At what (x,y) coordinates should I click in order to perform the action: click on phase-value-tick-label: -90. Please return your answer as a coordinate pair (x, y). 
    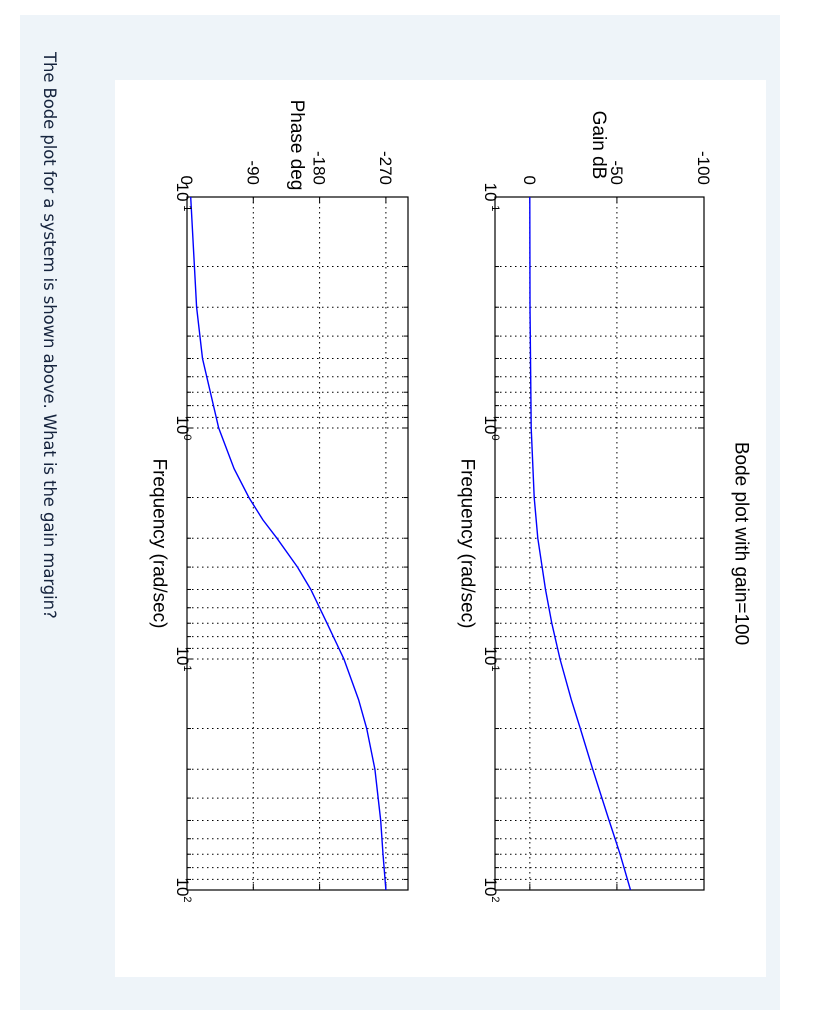
    Looking at the image, I should click on (252, 172).